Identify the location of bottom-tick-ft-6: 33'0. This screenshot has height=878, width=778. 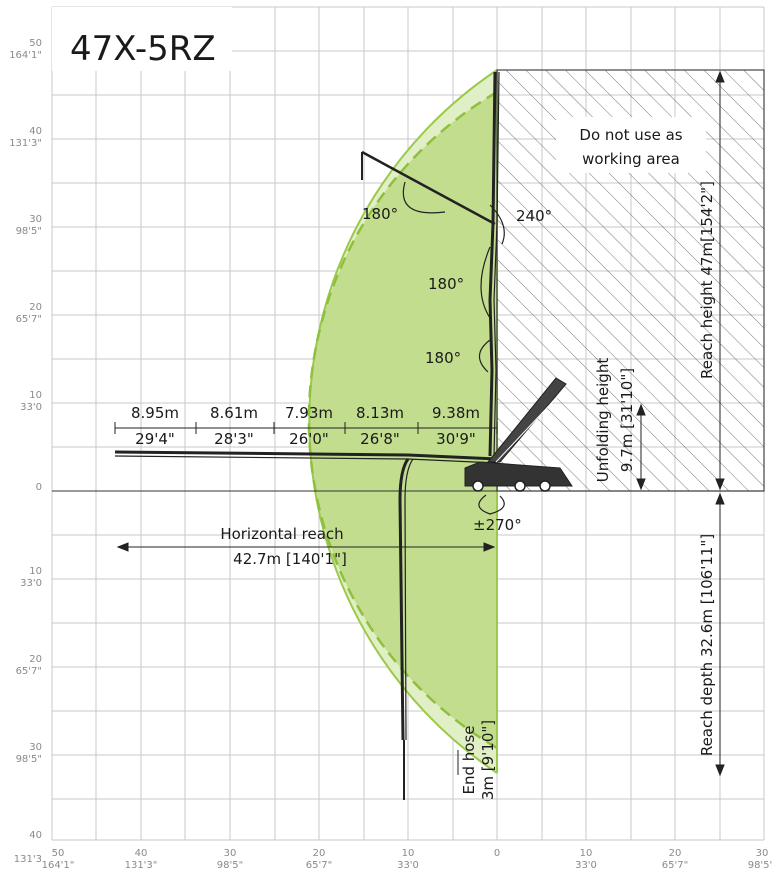
(586, 865).